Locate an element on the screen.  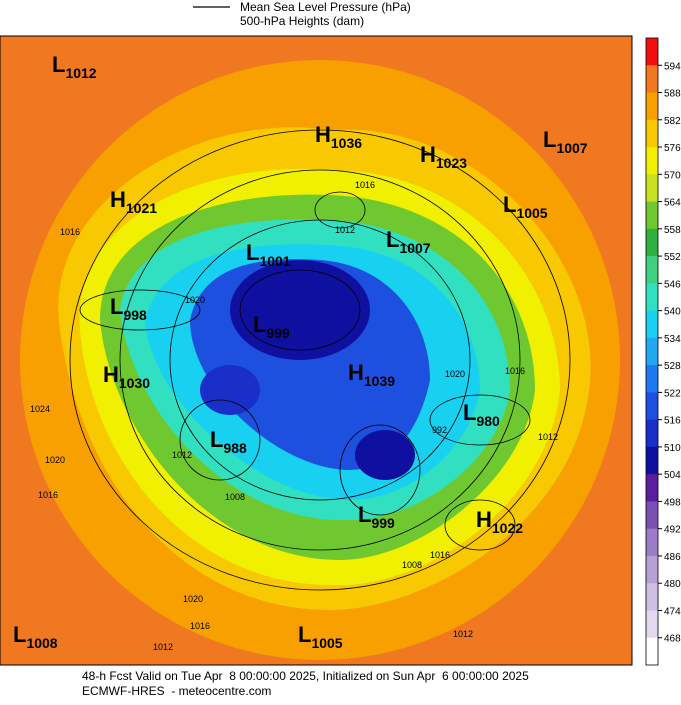
legend-line-label: Mean Sea Level Pressure (hPa) is located at coordinates (325, 7).